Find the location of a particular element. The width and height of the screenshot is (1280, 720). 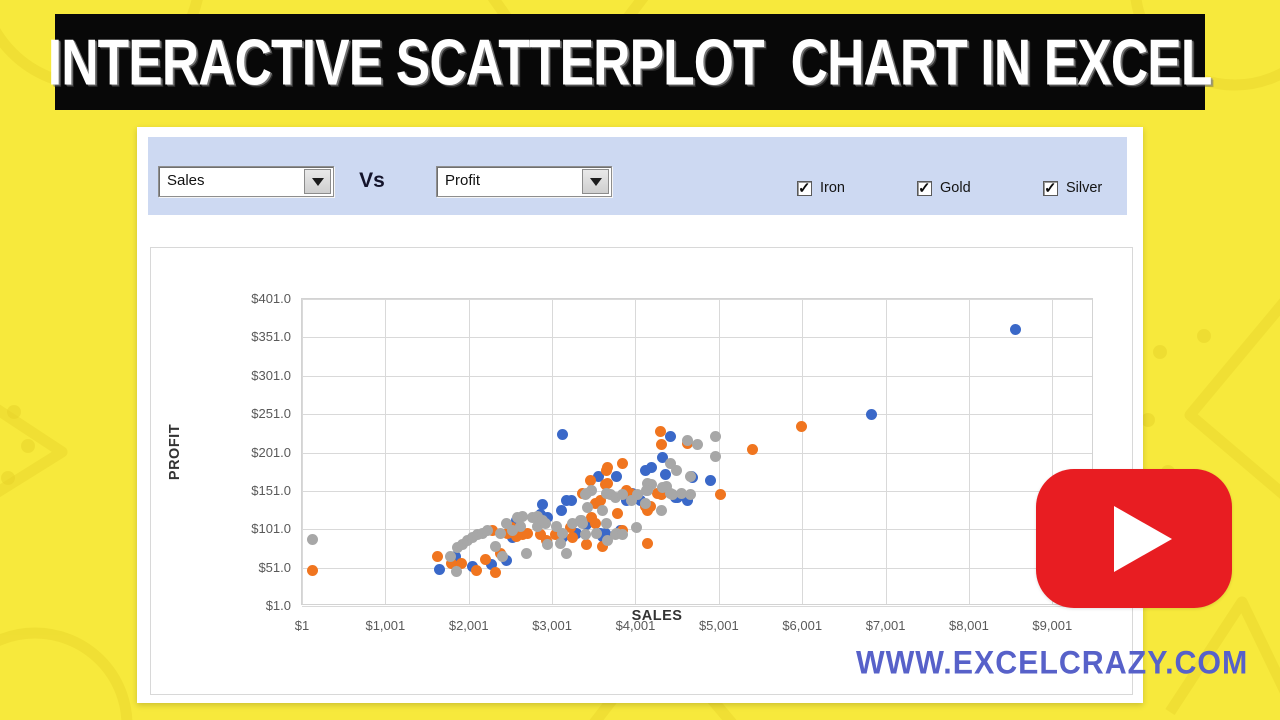

checkbox-label: Iron is located at coordinates (832, 188).